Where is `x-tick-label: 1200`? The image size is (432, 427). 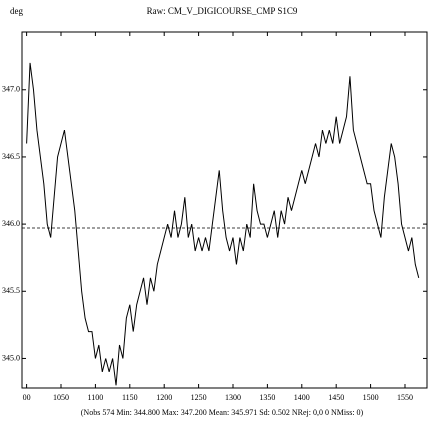 x-tick-label: 1200 is located at coordinates (164, 397).